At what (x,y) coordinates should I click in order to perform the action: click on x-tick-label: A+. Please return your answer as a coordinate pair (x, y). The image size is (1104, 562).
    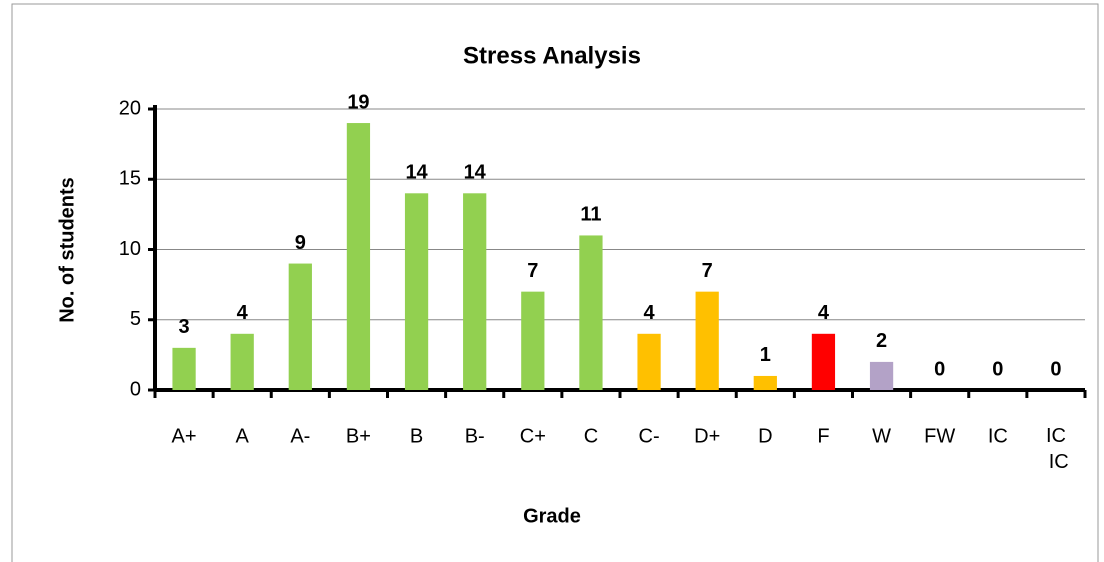
    Looking at the image, I should click on (184, 436).